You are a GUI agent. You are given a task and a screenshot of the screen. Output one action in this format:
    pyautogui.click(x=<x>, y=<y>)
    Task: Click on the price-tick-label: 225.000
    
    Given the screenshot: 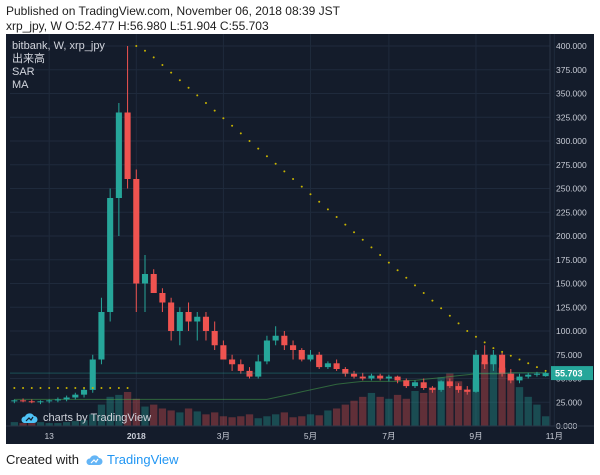 What is the action you would take?
    pyautogui.click(x=571, y=212)
    